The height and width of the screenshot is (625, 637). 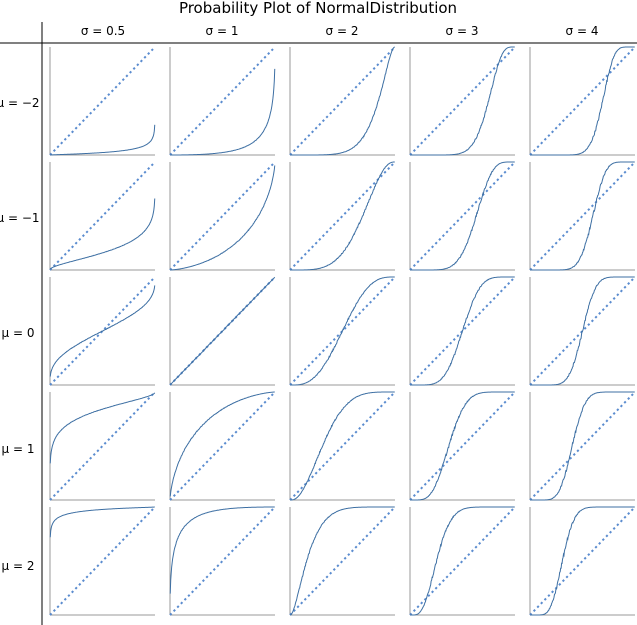 I want to click on column-headers: σ = 0.5 σ = 1 σ = 2 σ = 3 σ = 4, so click(x=340, y=31).